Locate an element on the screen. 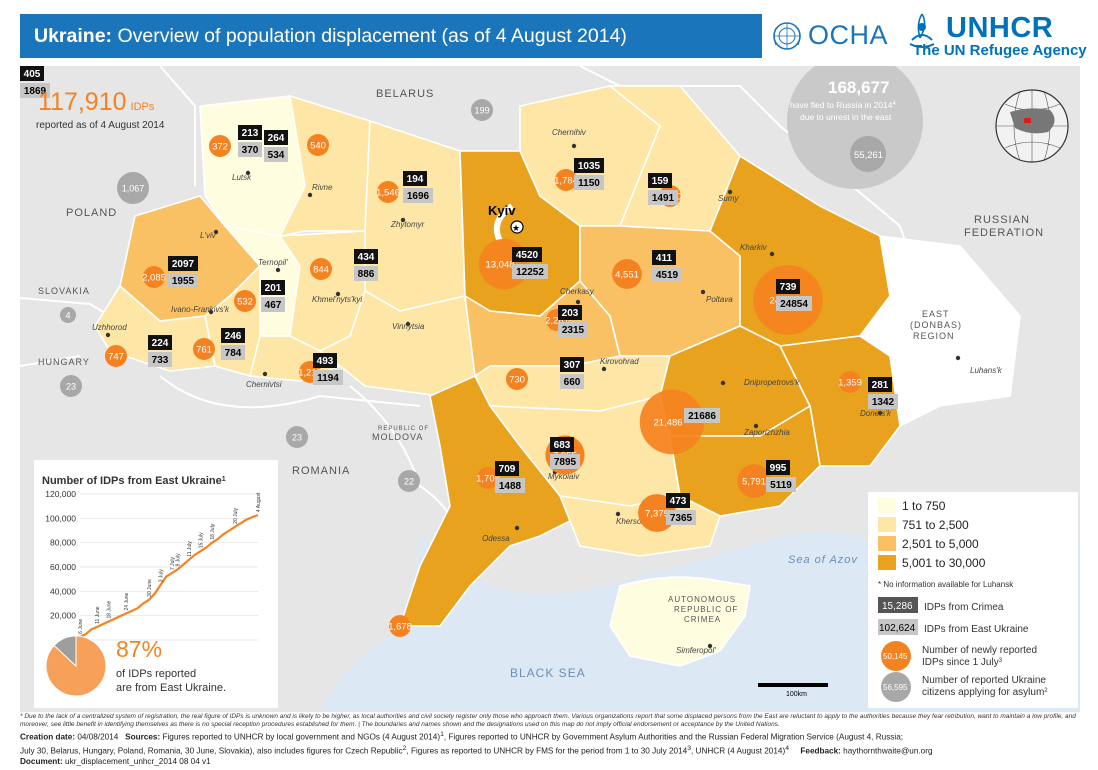 The width and height of the screenshot is (1098, 770). chart-date-label: 4 August is located at coordinates (259, 502).